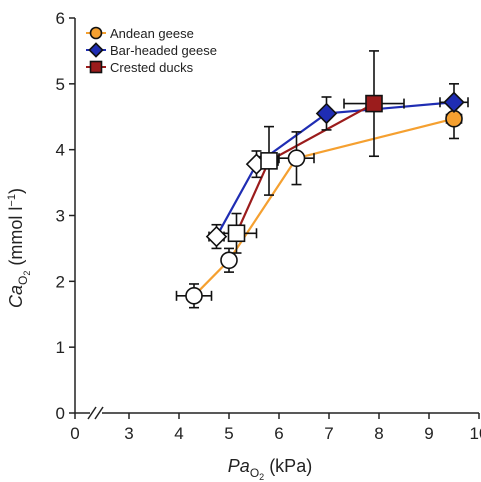 The height and width of the screenshot is (482, 481). Describe the element at coordinates (328, 433) in the screenshot. I see `x-tick-label: 7` at that location.